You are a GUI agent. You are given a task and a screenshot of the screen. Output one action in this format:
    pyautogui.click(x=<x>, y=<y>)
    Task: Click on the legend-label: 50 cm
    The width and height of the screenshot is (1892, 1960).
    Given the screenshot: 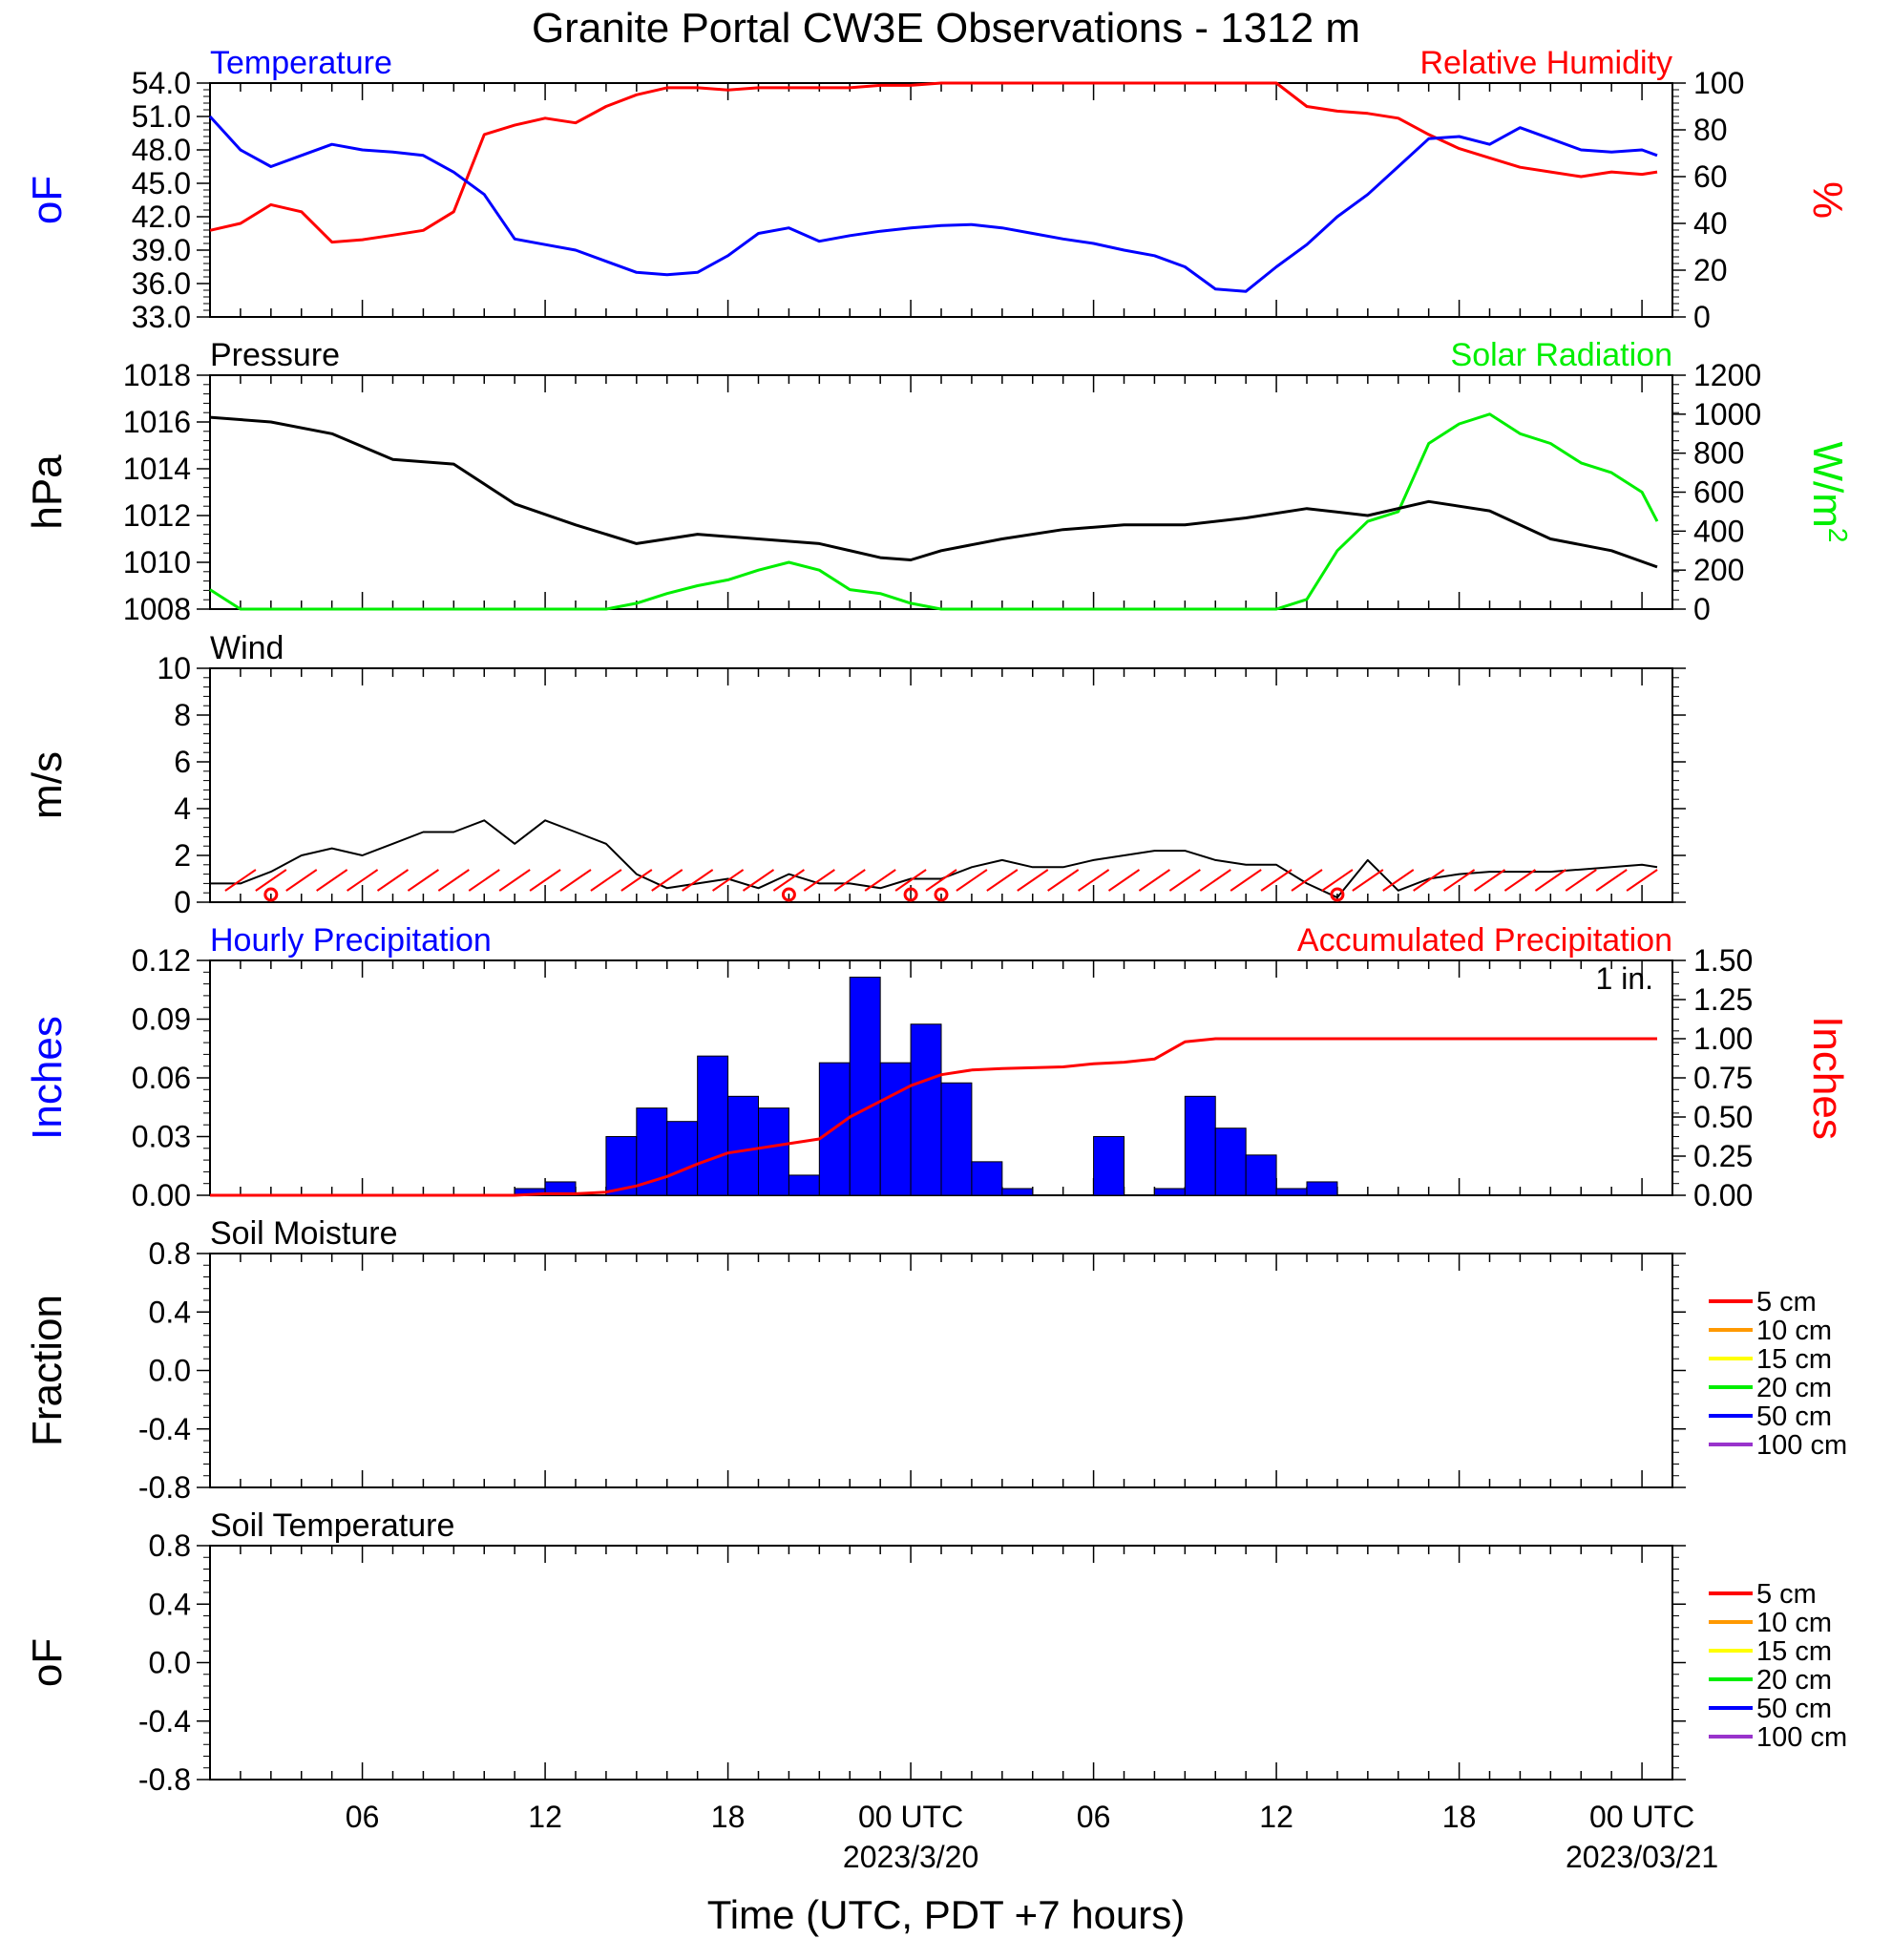 What is the action you would take?
    pyautogui.click(x=1794, y=1709)
    